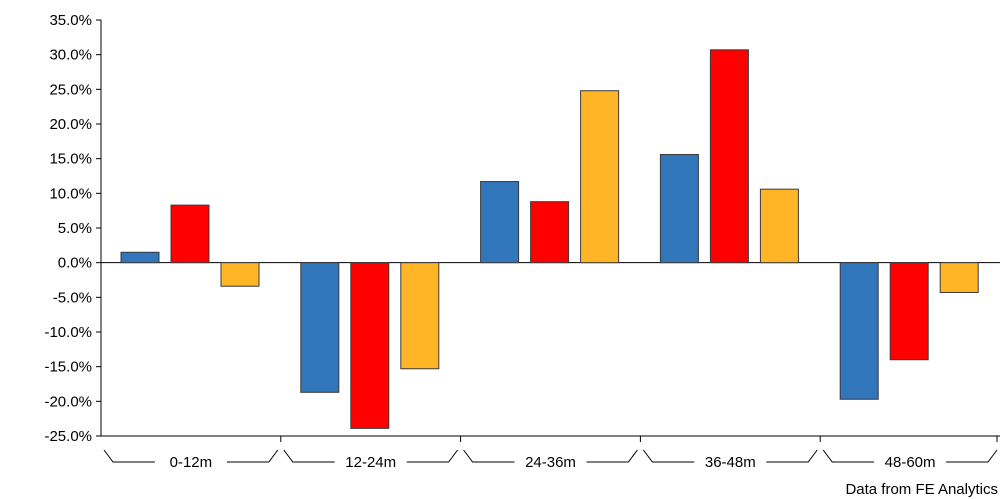 This screenshot has width=1002, height=499. I want to click on y-tick-label: 35.0%, so click(70, 20).